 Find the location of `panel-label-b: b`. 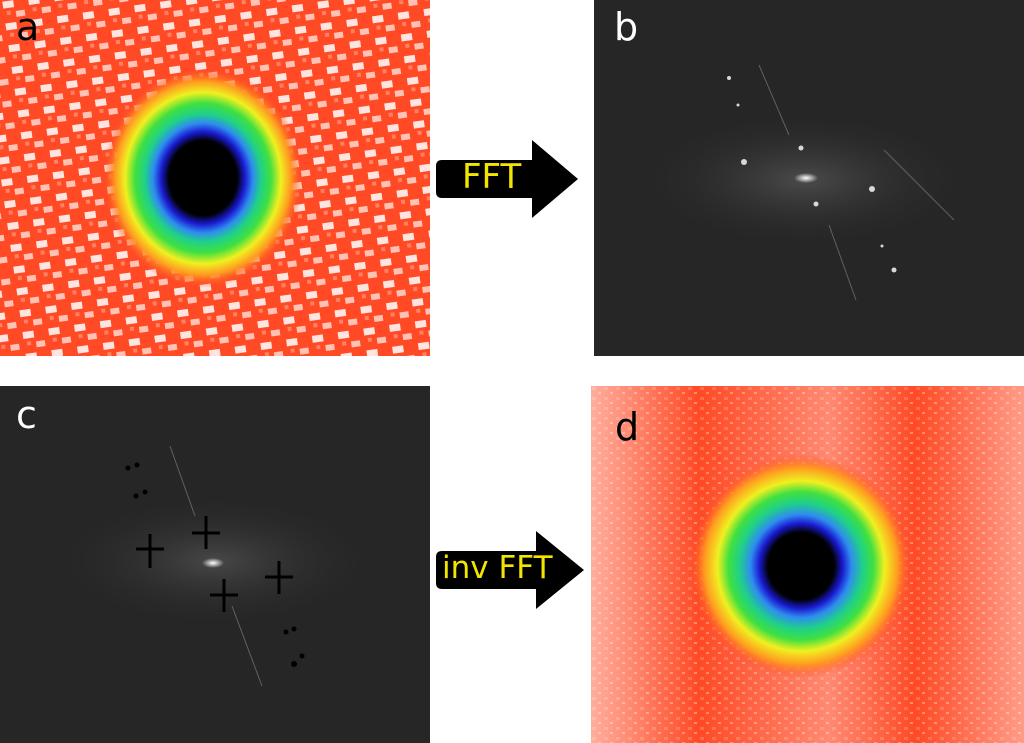

panel-label-b: b is located at coordinates (626, 27).